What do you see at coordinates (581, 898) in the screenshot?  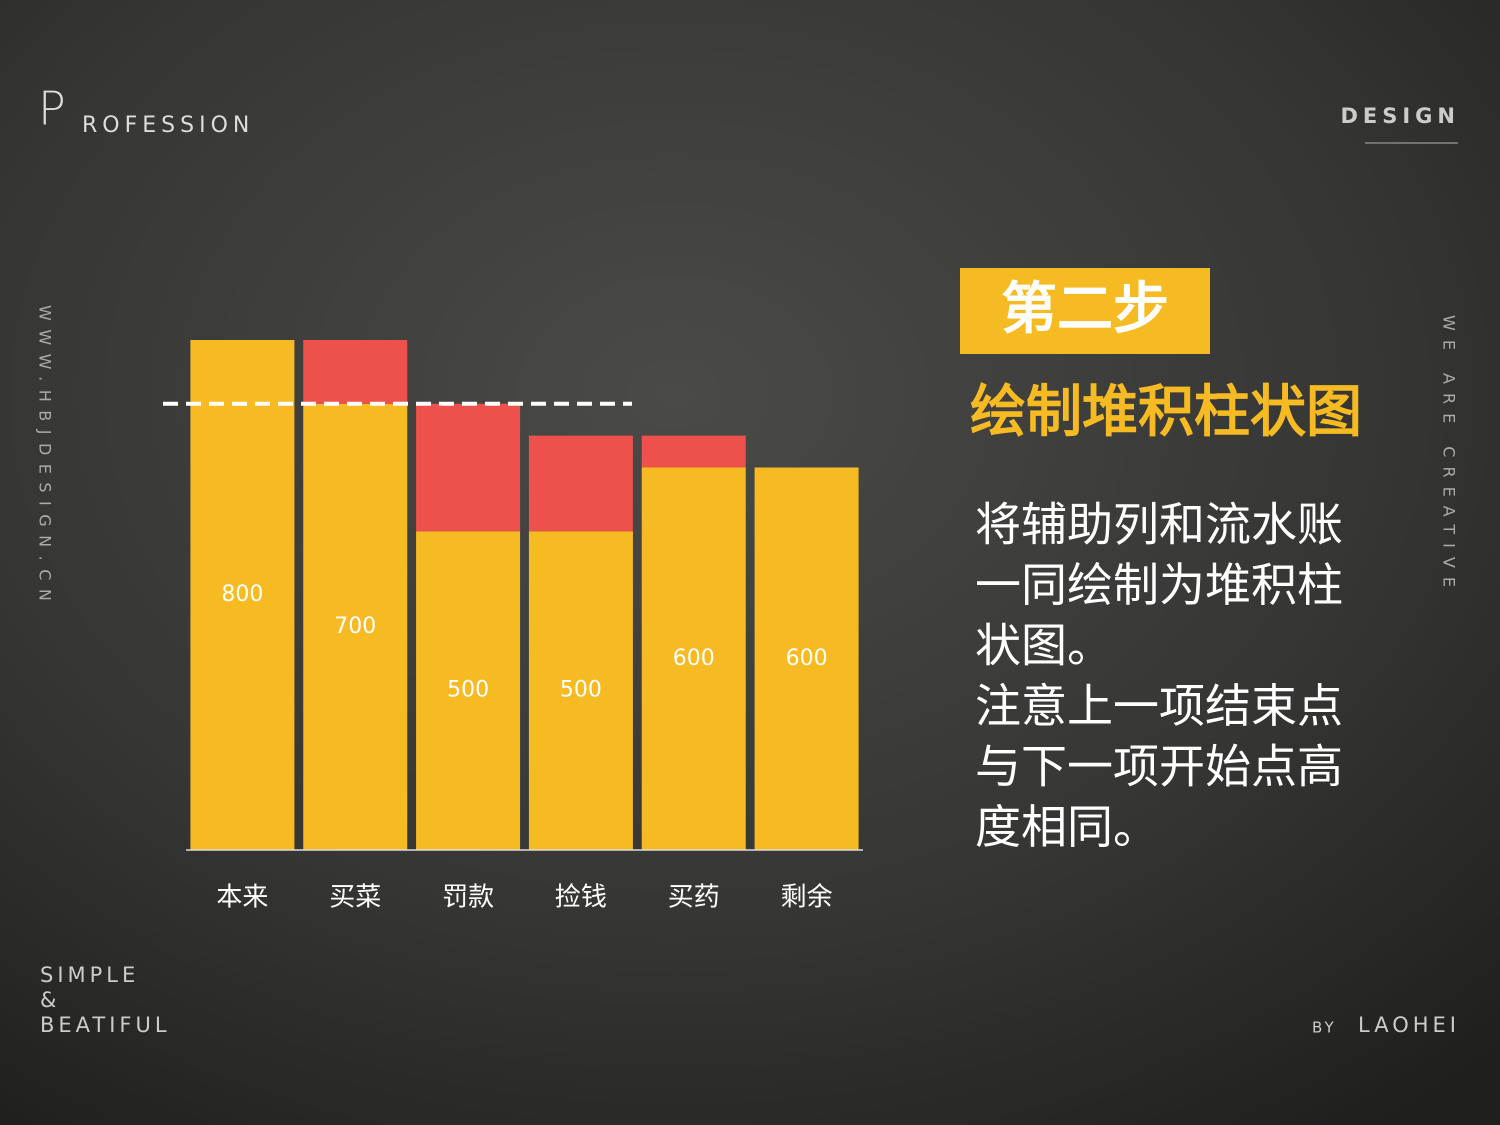 I see `x-tick-label: 捡钱` at bounding box center [581, 898].